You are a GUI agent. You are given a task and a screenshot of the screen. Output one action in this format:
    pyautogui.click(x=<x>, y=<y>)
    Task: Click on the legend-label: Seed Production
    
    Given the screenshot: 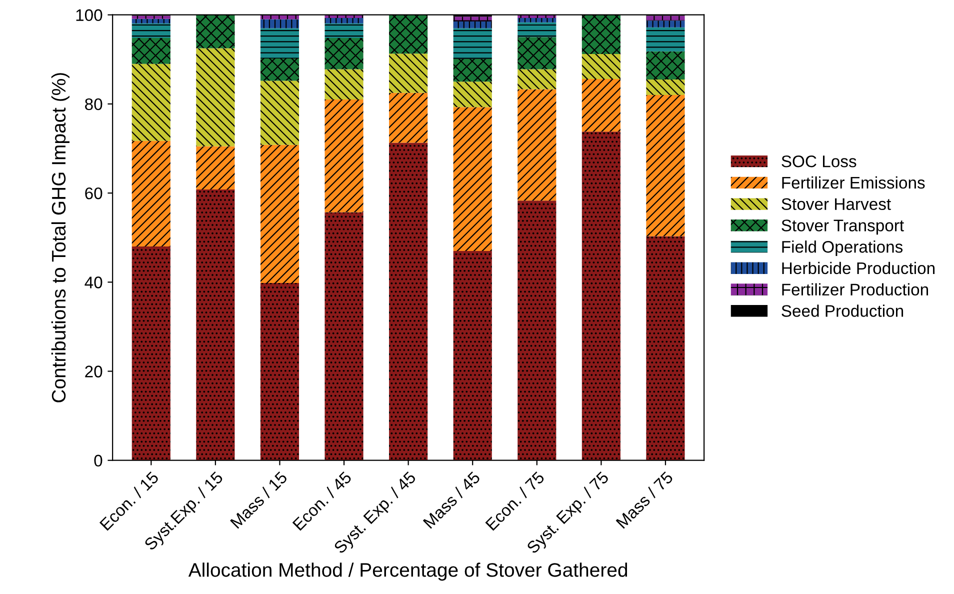 What is the action you would take?
    pyautogui.click(x=843, y=310)
    